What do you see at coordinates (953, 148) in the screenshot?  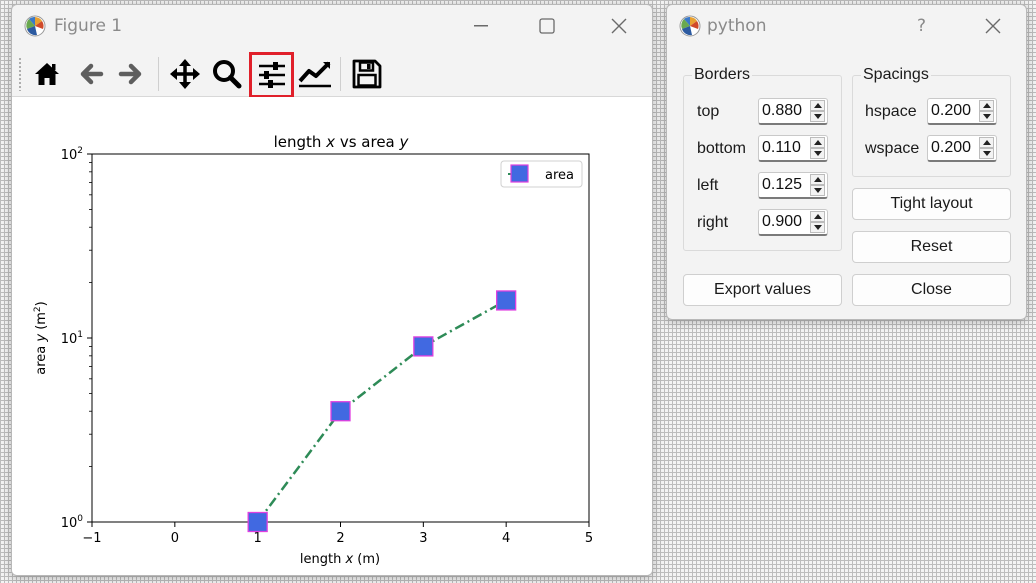 I see `wspace-input` at bounding box center [953, 148].